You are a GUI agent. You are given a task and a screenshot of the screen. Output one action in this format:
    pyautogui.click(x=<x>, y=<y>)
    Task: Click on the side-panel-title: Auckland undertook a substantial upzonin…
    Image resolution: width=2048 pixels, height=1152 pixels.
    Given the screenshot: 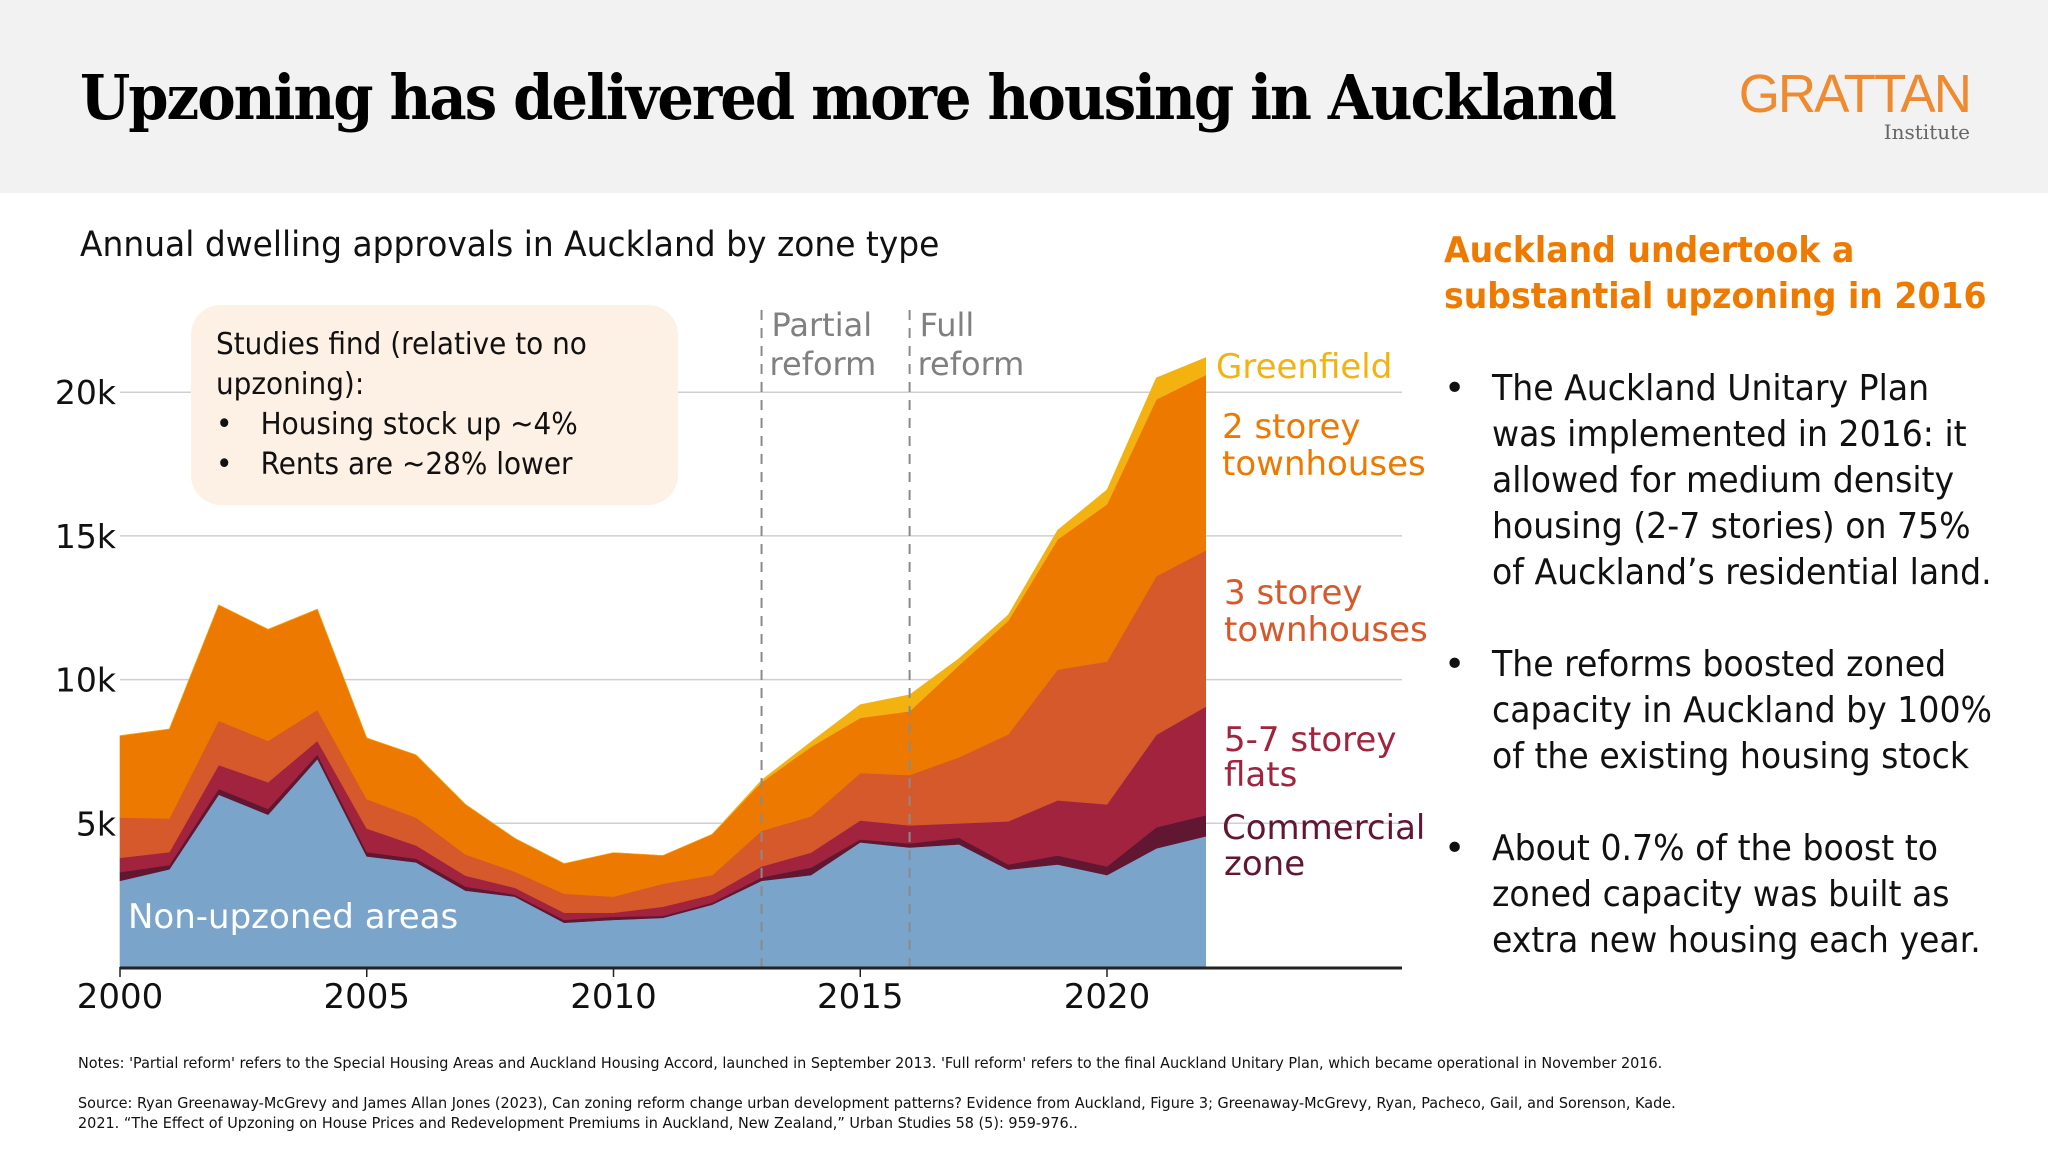 What is the action you would take?
    pyautogui.click(x=1715, y=274)
    